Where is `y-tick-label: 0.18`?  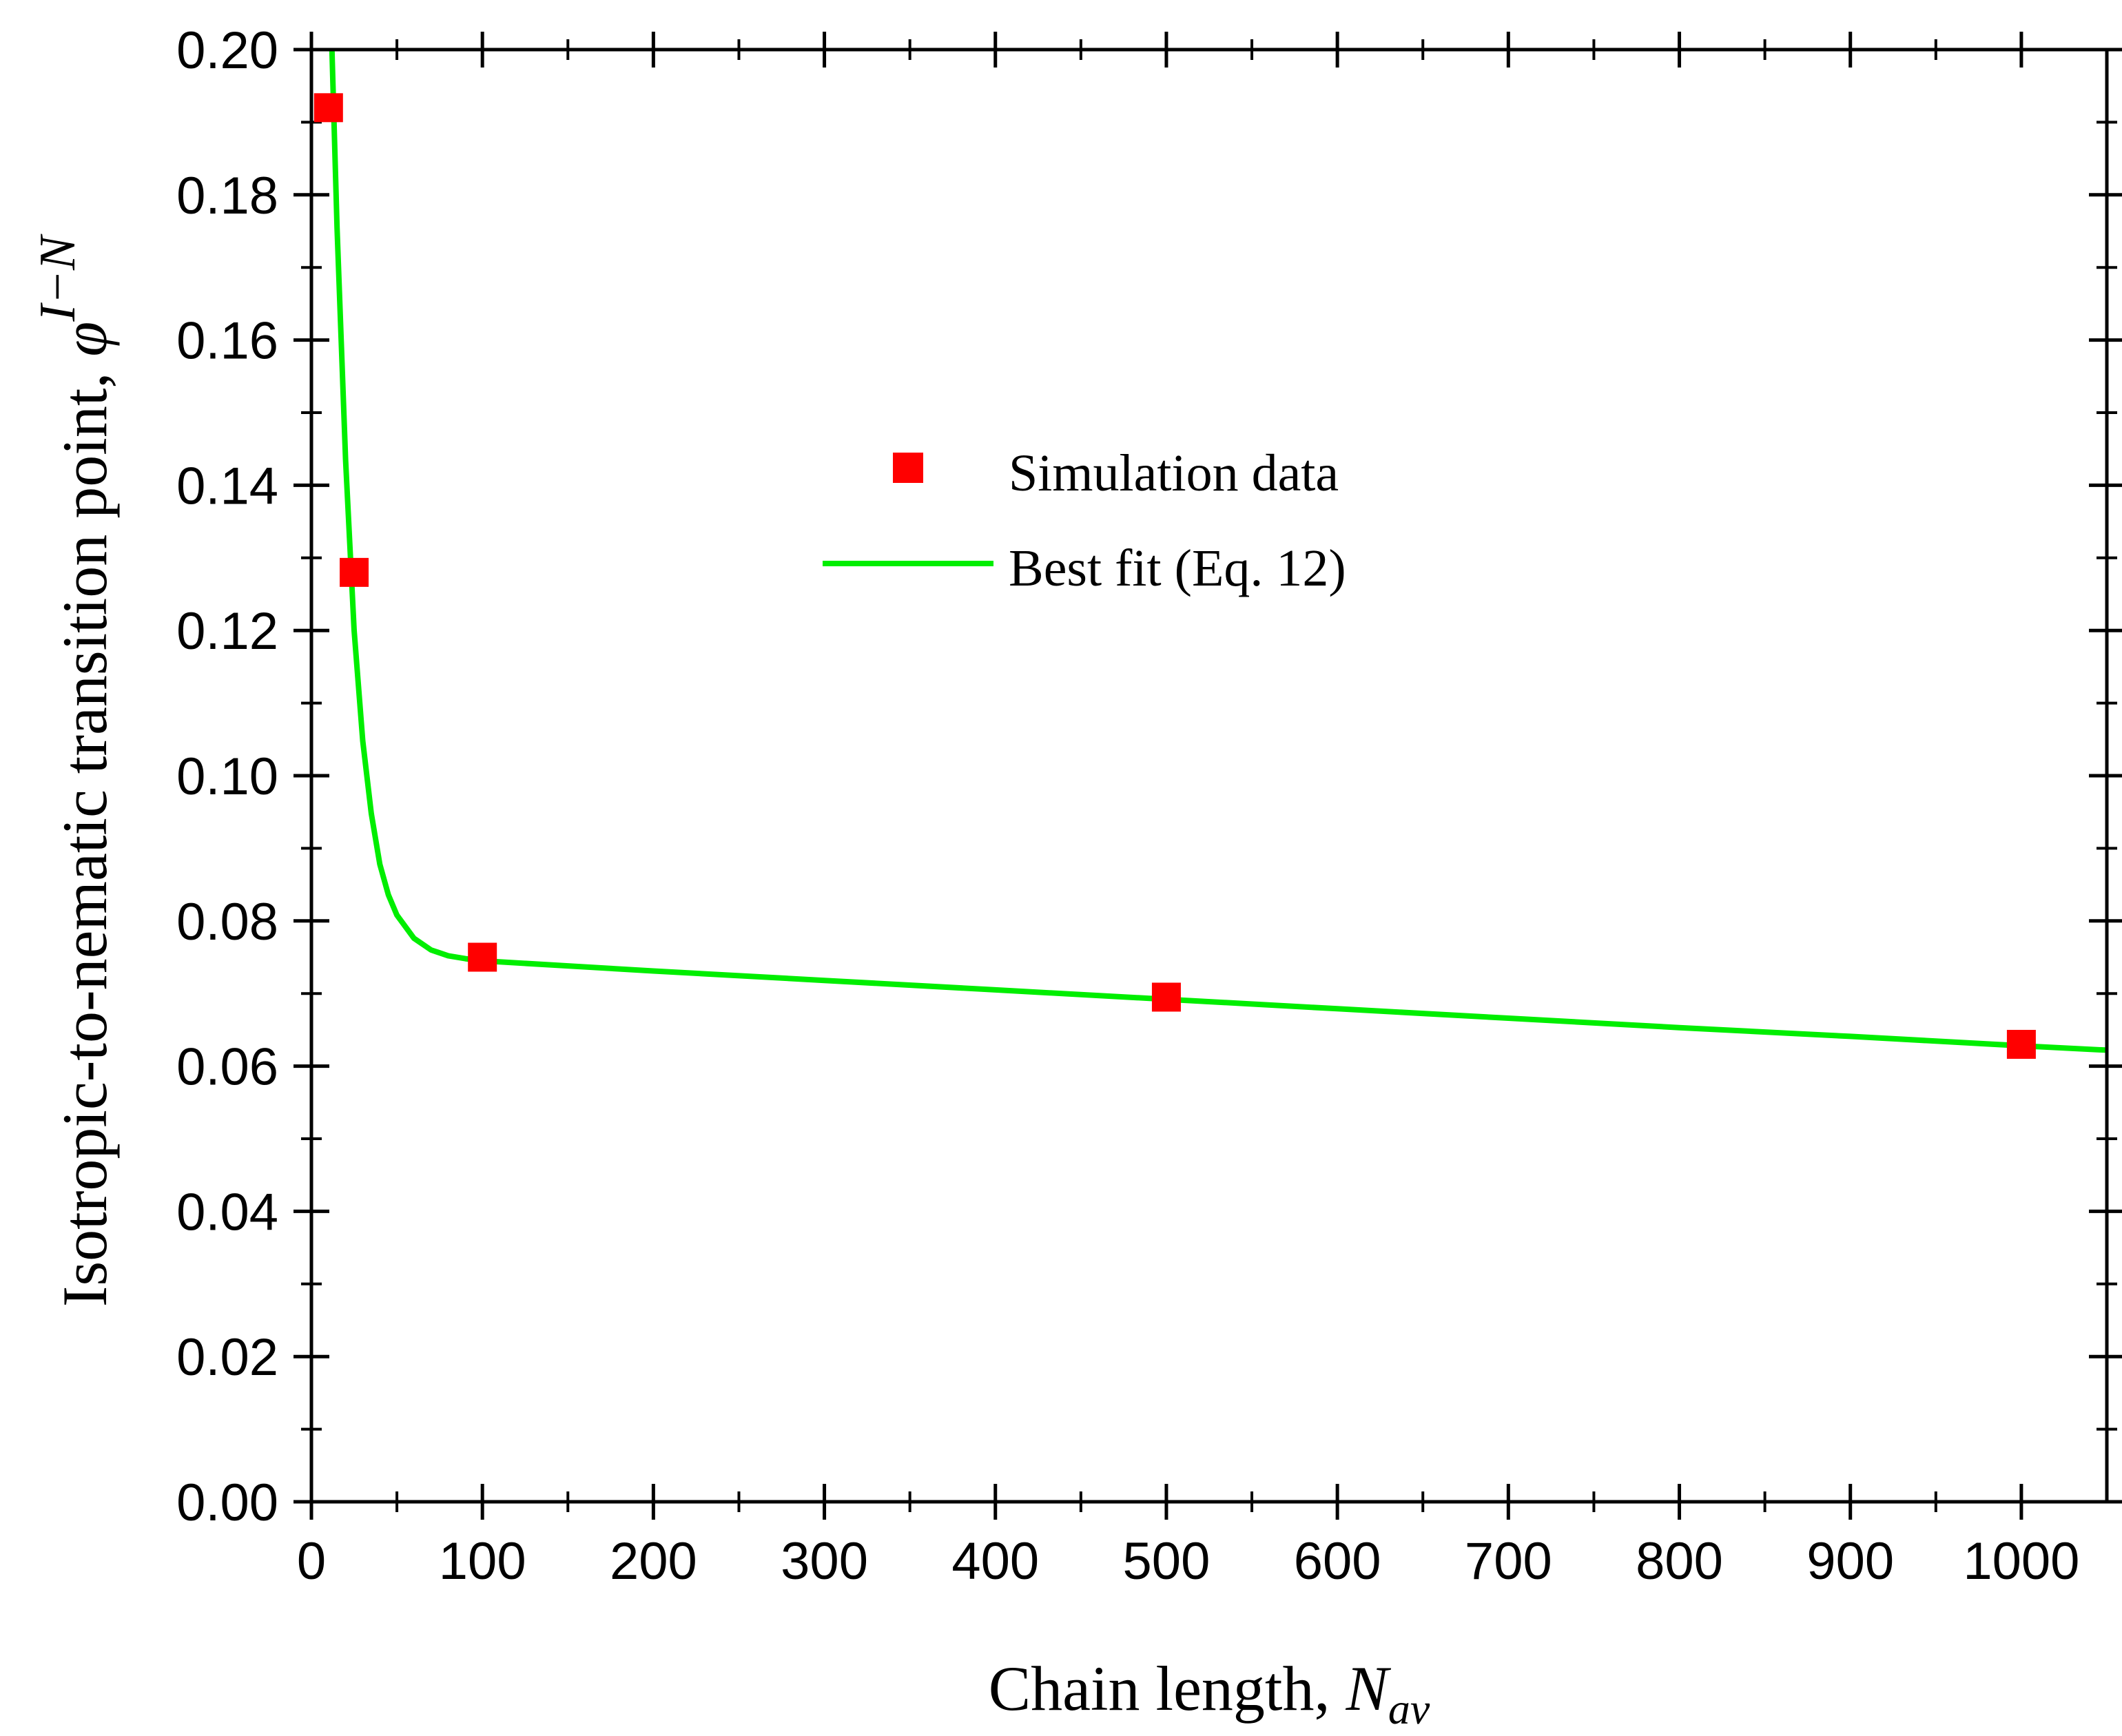 y-tick-label: 0.18 is located at coordinates (227, 196).